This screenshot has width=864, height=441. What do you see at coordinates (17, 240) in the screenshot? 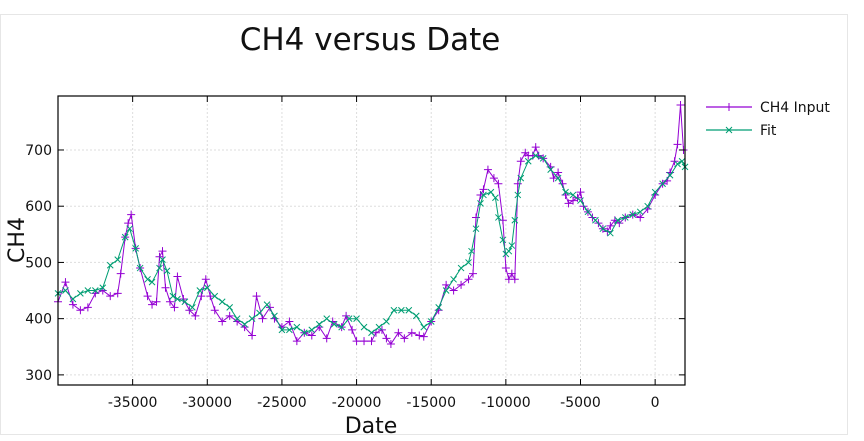
I see `y-axis-label: CH4` at bounding box center [17, 240].